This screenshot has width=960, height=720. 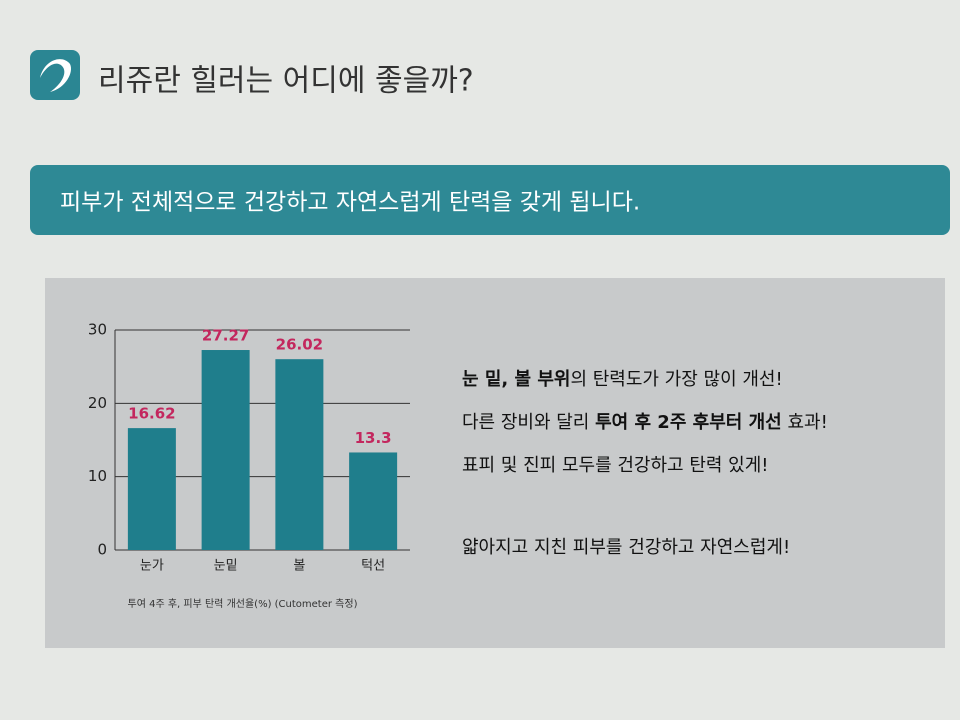 What do you see at coordinates (97, 403) in the screenshot?
I see `y-tick-label: 20` at bounding box center [97, 403].